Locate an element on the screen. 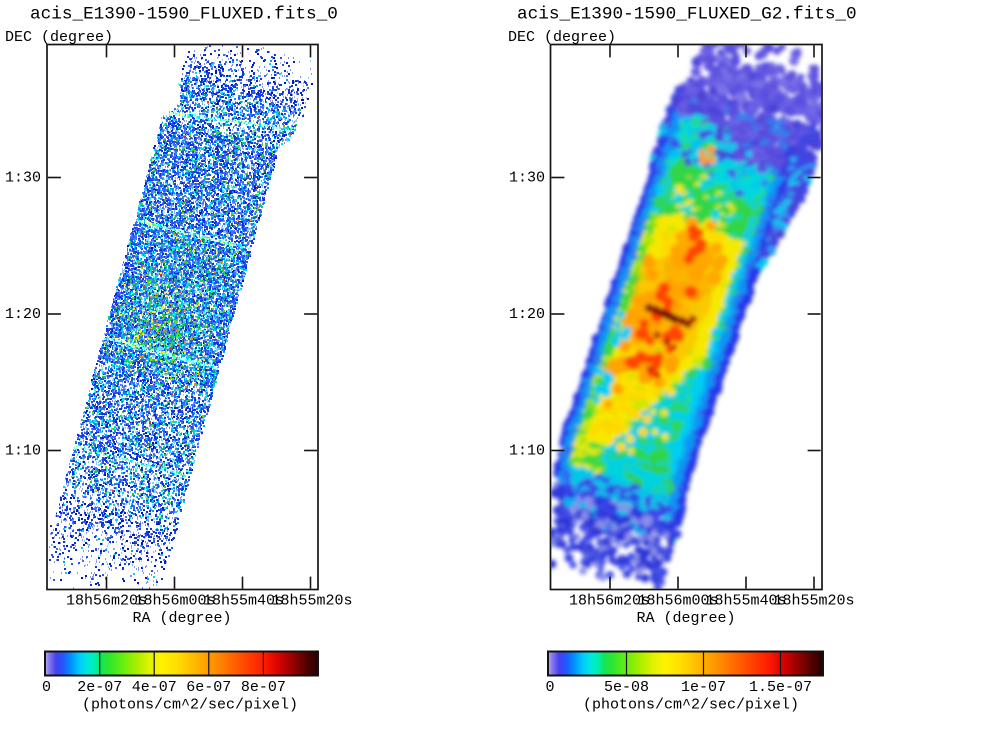 This screenshot has height=742, width=1000. svg-text: 6e-07 is located at coordinates (208, 687).